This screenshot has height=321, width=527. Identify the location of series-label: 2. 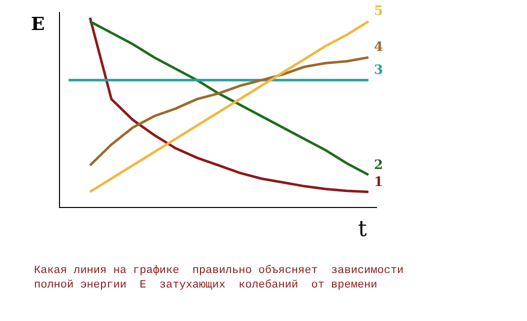
(379, 165).